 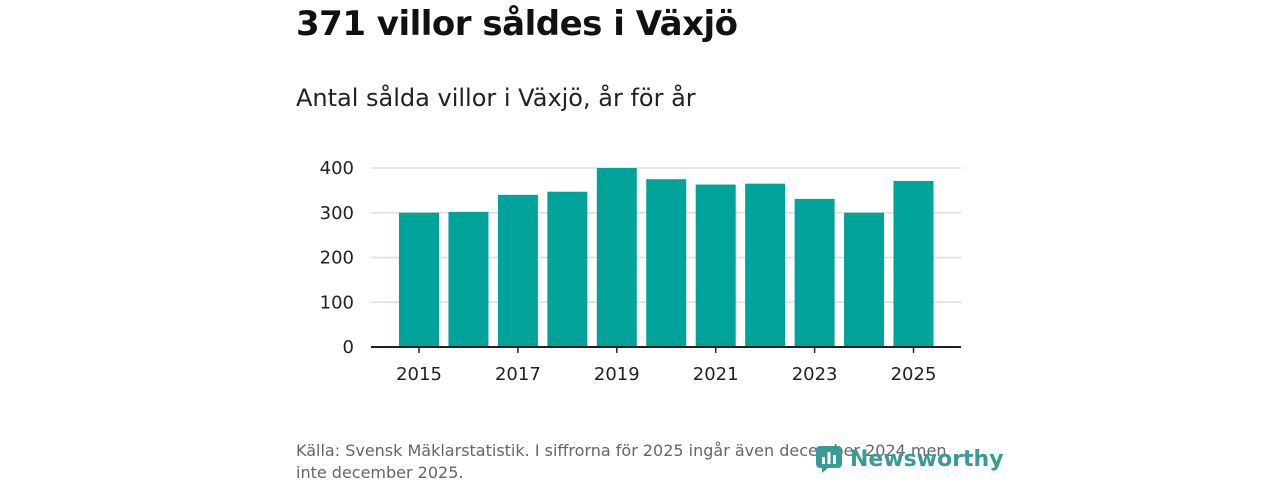 I want to click on bar-2016, so click(x=468, y=279).